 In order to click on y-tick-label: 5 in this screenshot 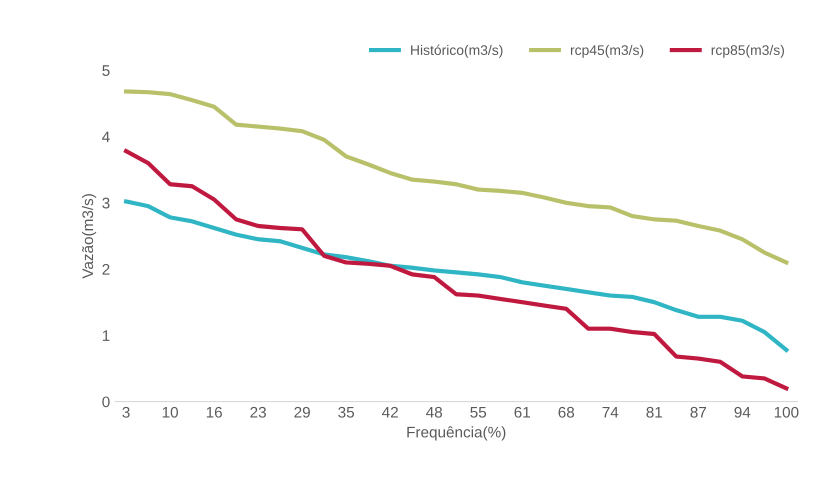, I will do `click(106, 70)`.